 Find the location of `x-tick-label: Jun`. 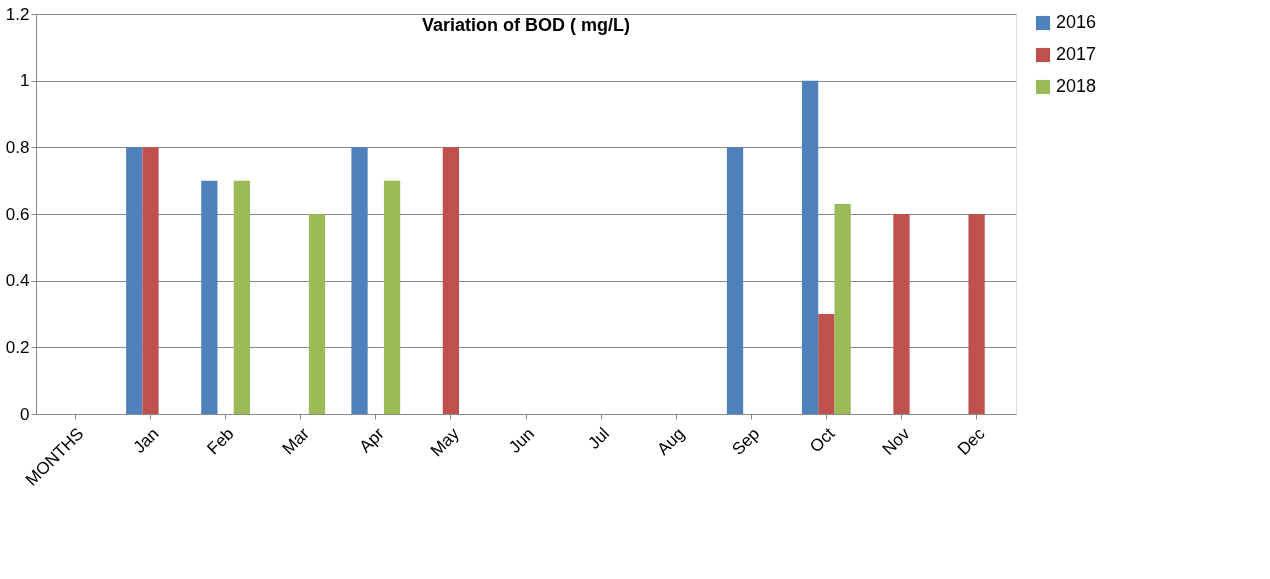

x-tick-label: Jun is located at coordinates (522, 440).